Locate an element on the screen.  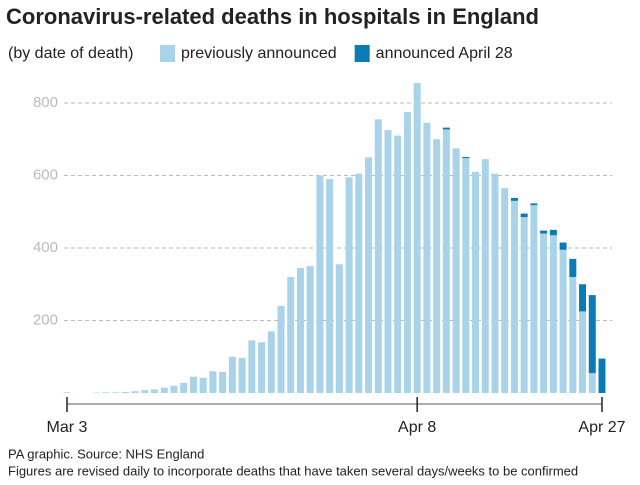
x-tick-label: Apr 27 is located at coordinates (601, 427).